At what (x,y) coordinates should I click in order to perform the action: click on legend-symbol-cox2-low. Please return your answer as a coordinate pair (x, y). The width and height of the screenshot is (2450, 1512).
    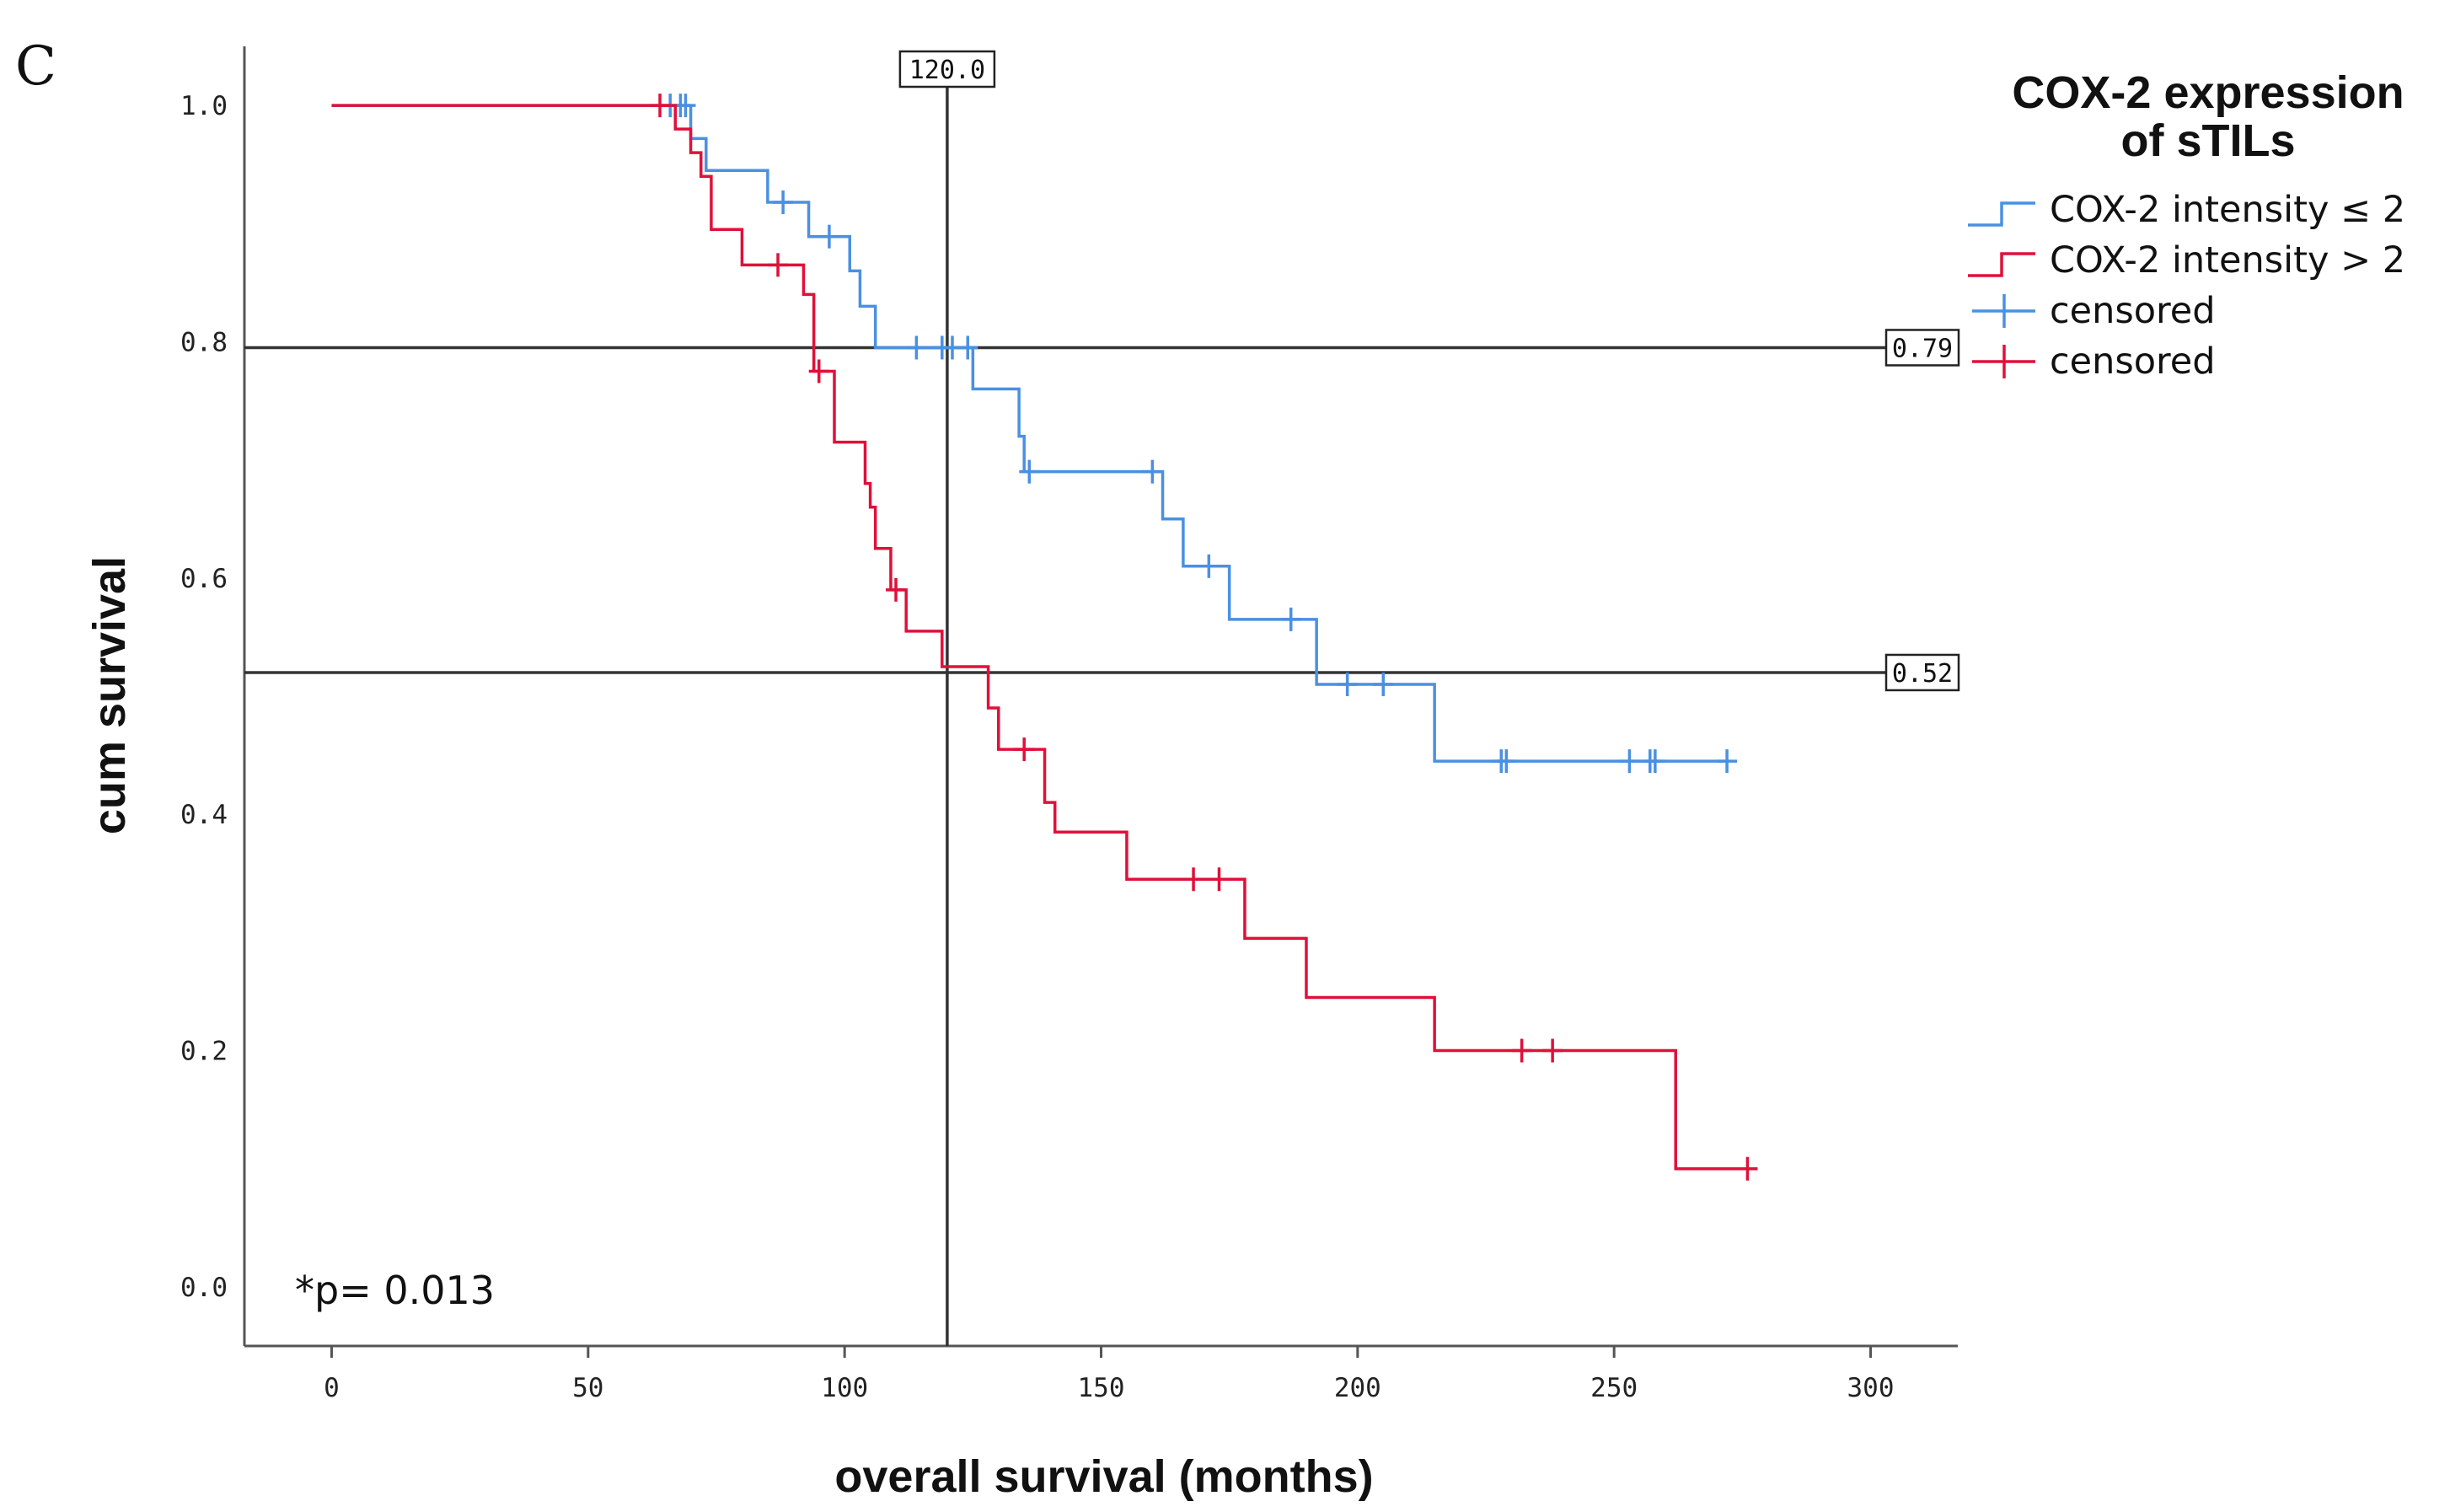
    Looking at the image, I should click on (2001, 214).